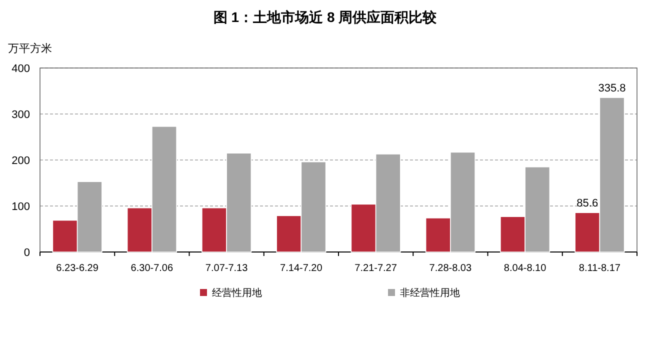  What do you see at coordinates (226, 268) in the screenshot?
I see `x-tick-label: 7.07-7.13` at bounding box center [226, 268].